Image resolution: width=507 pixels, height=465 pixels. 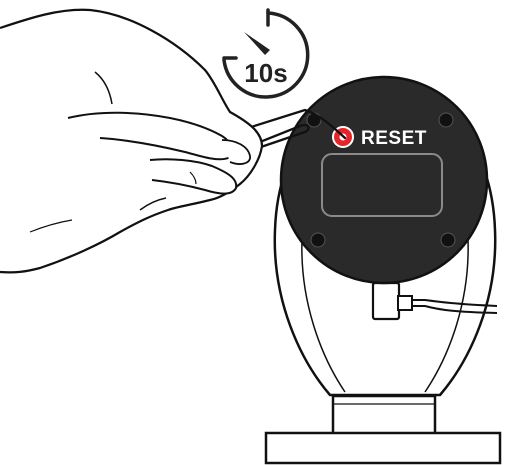 What do you see at coordinates (323, 316) in the screenshot?
I see `stand-inner-left-line` at bounding box center [323, 316].